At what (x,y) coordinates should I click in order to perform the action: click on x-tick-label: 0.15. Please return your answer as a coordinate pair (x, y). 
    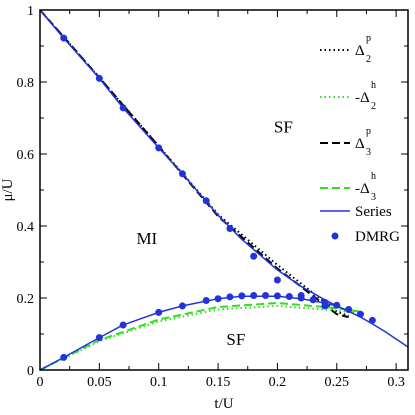
    Looking at the image, I should click on (218, 382).